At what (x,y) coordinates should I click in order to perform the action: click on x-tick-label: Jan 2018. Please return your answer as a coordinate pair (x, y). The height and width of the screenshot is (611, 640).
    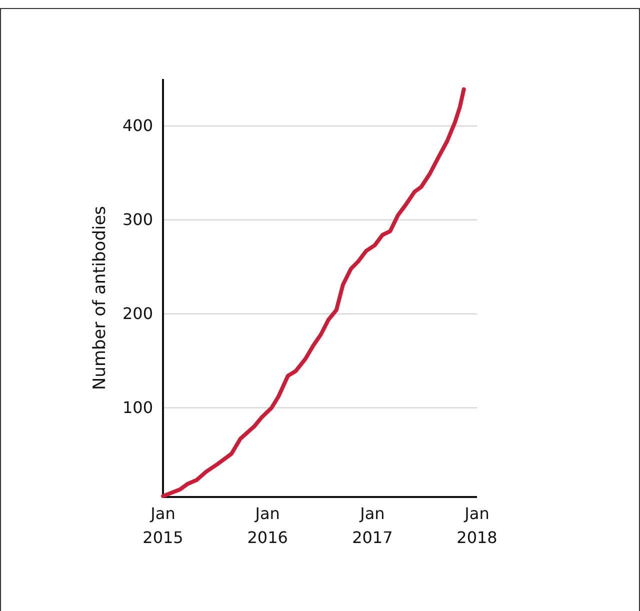
    Looking at the image, I should click on (477, 525).